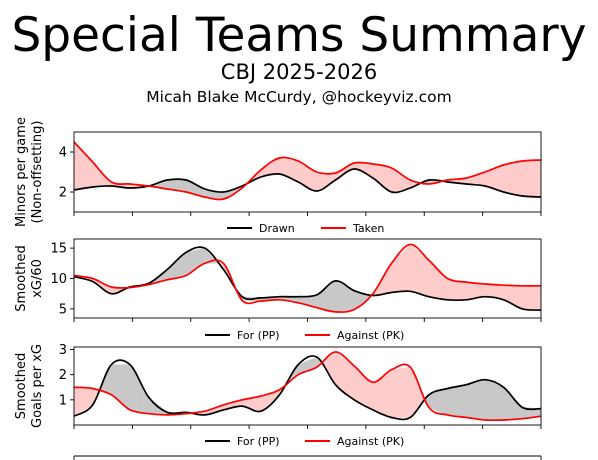 This screenshot has height=460, width=598. What do you see at coordinates (37, 278) in the screenshot?
I see `y-axis-label: xG/60` at bounding box center [37, 278].